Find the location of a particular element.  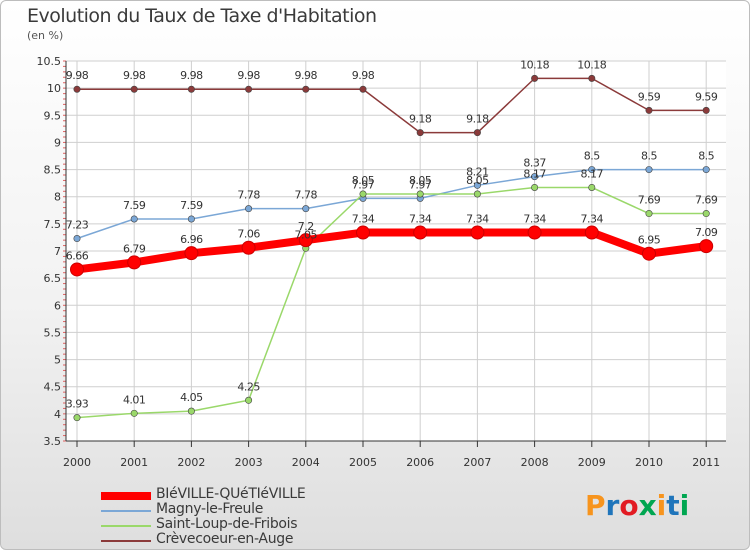

data-label: 7.78 is located at coordinates (248, 195).